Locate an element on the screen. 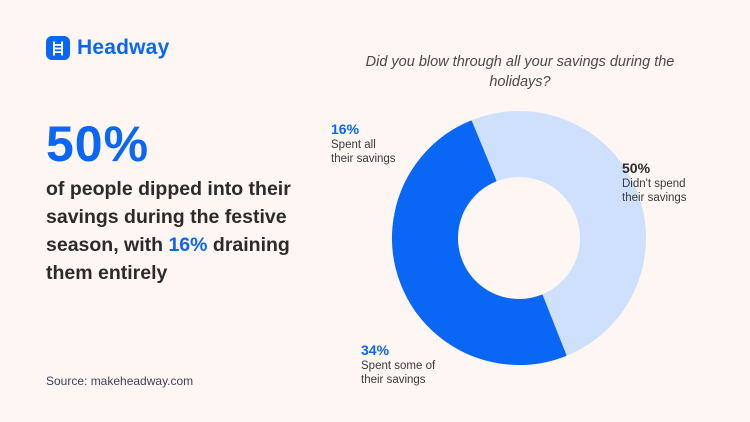 The height and width of the screenshot is (422, 750). headline-highlight: 16% is located at coordinates (188, 245).